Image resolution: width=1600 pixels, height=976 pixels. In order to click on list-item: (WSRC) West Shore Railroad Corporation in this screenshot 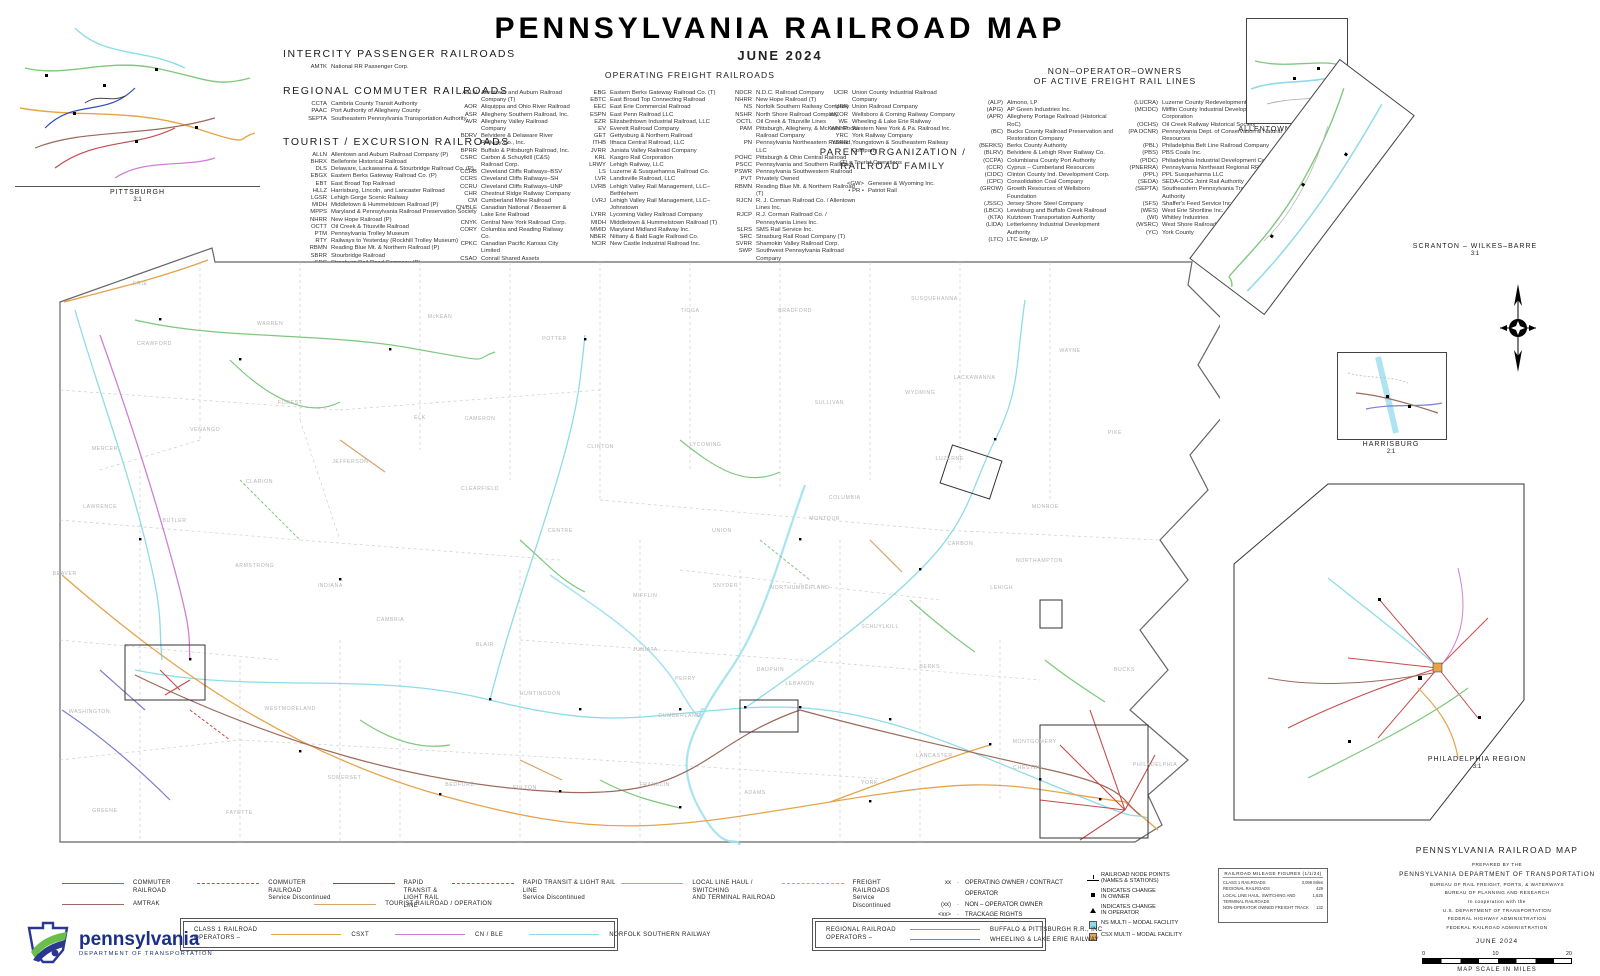, I will do `click(1192, 225)`.